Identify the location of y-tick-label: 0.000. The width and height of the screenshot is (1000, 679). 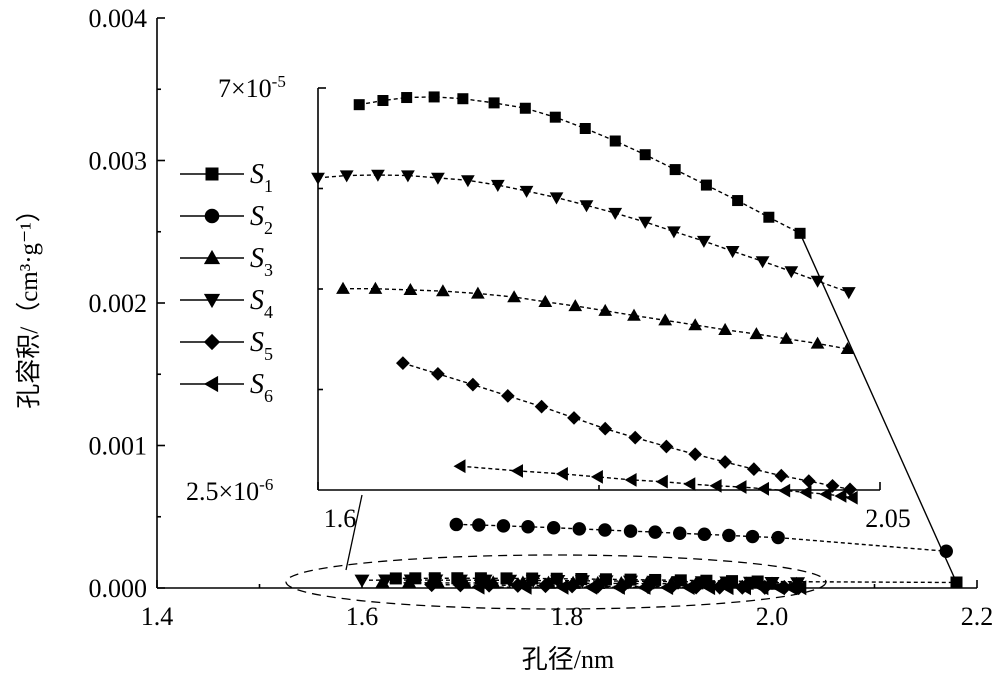
(118, 588).